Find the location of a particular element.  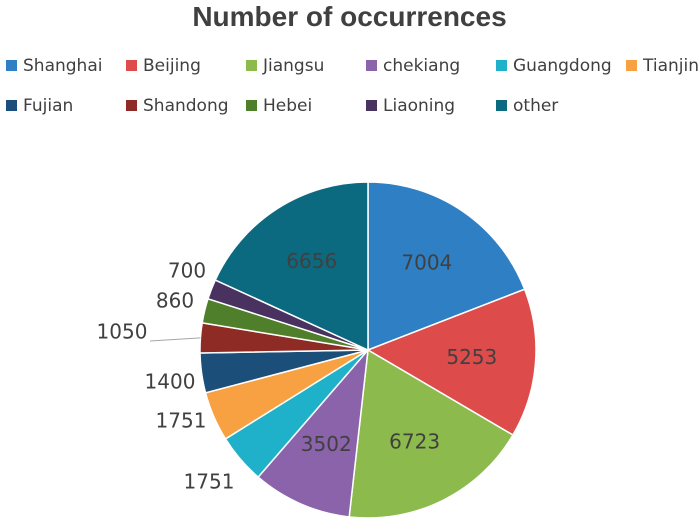

legend-swatch-tianjin is located at coordinates (631, 65).